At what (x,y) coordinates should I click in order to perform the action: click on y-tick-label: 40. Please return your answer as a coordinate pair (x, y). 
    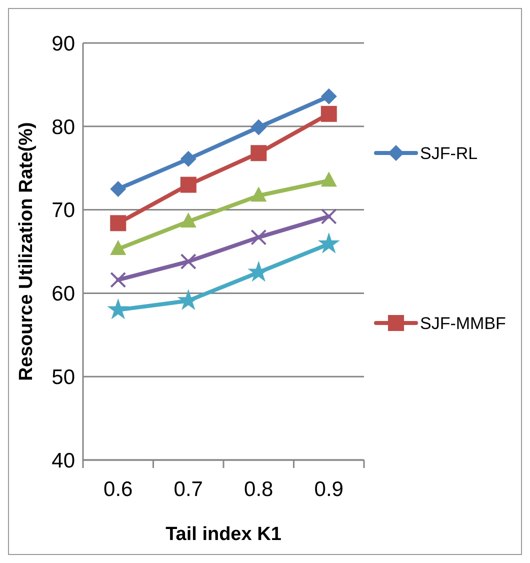
    Looking at the image, I should click on (63, 460).